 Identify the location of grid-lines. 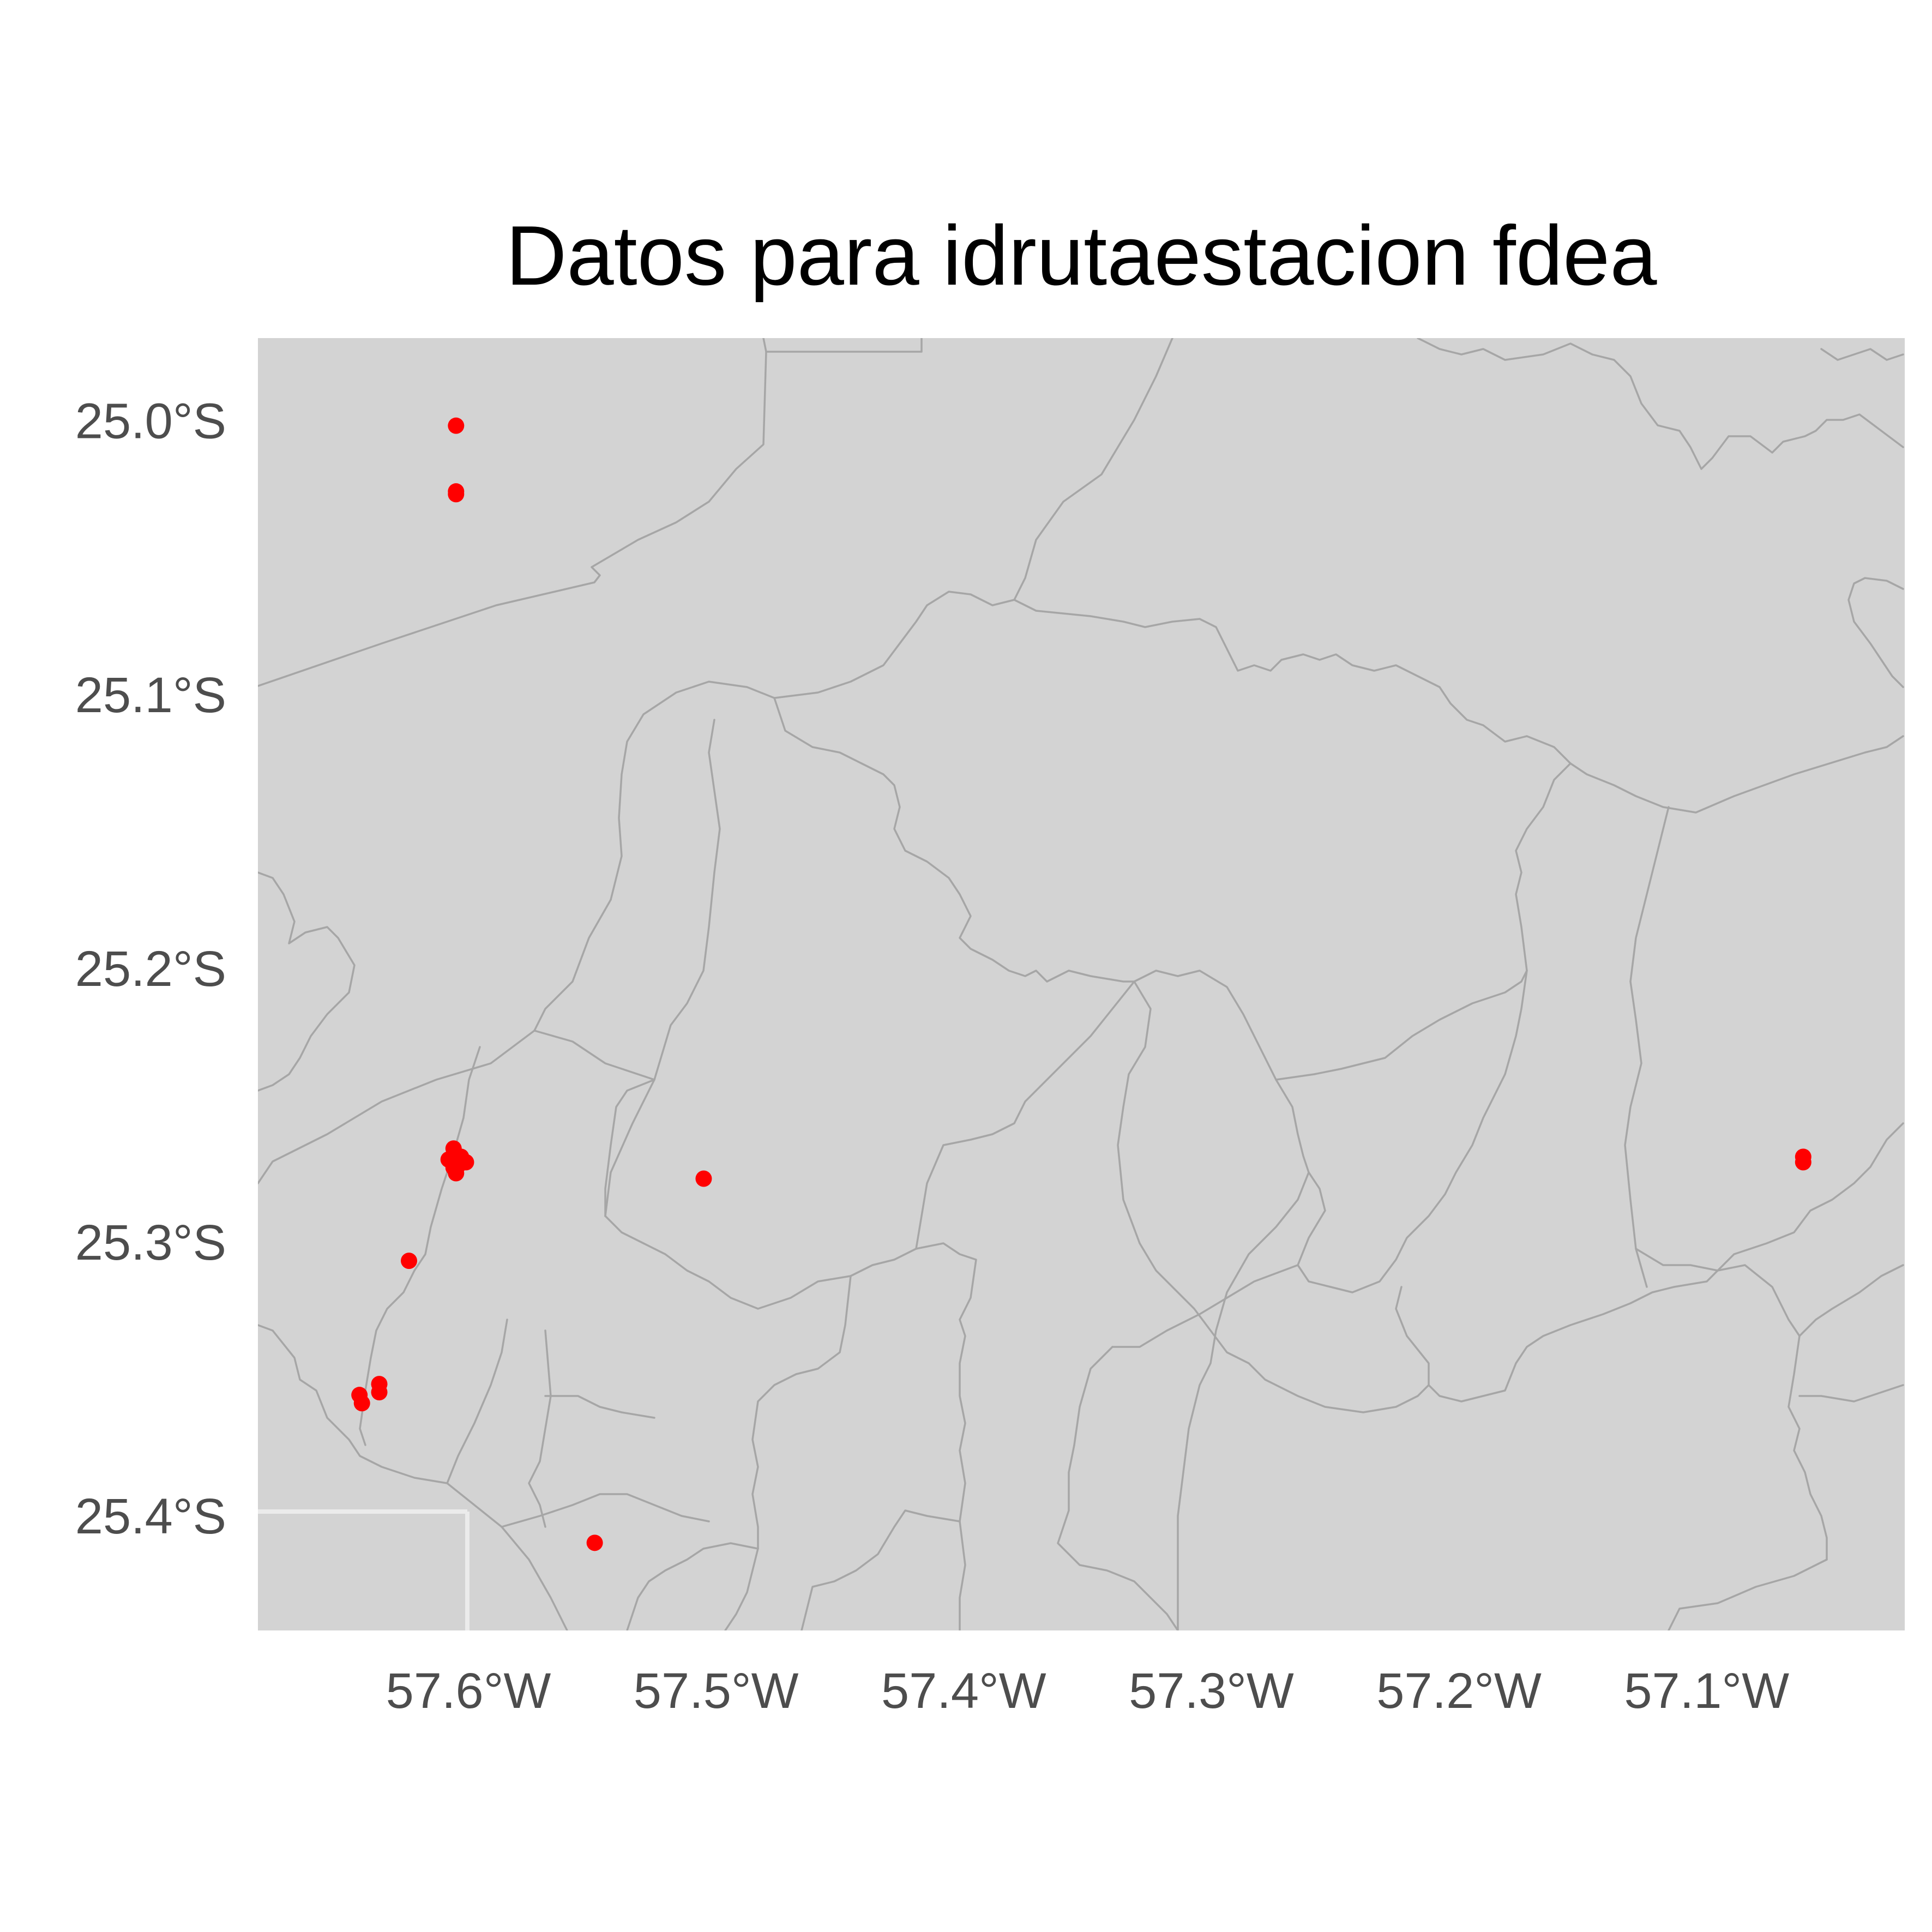
(364, 1569).